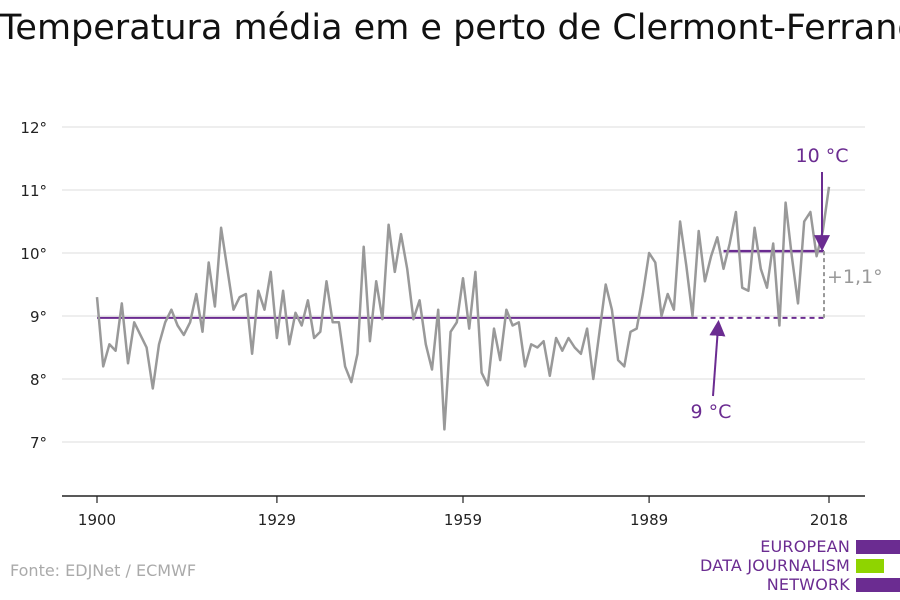  What do you see at coordinates (33, 191) in the screenshot?
I see `y-tick-label-11: 11°` at bounding box center [33, 191].